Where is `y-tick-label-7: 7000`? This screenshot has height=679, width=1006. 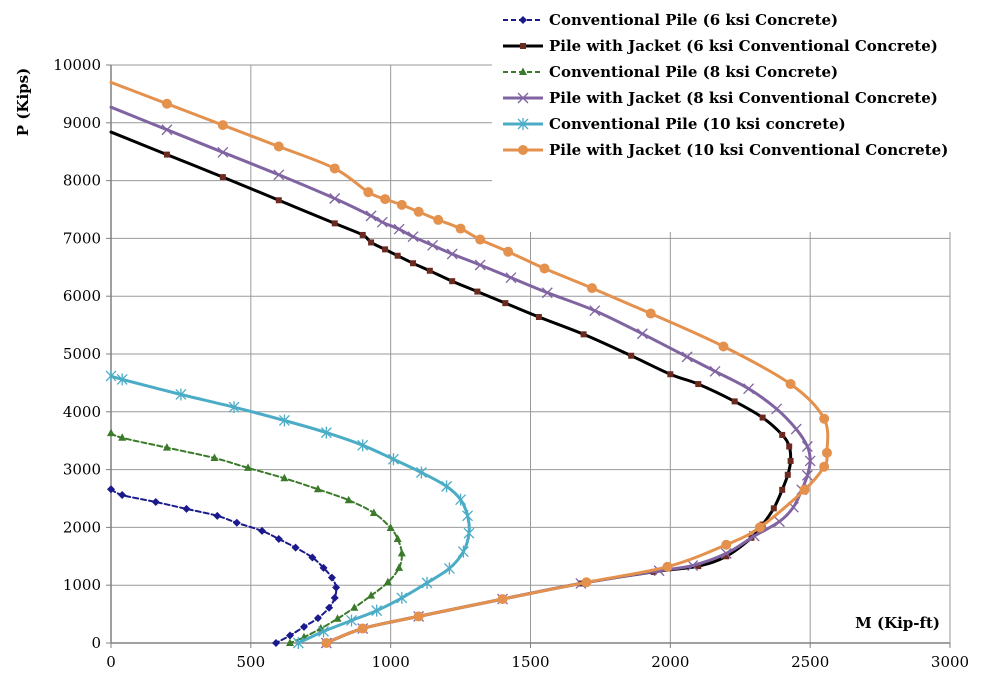 y-tick-label-7: 7000 is located at coordinates (82, 238).